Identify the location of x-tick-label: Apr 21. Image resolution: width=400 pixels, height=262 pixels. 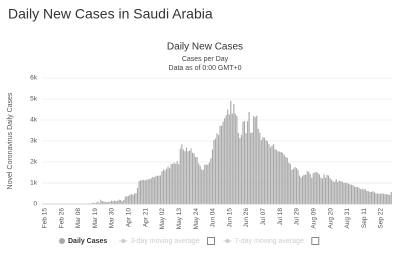
(145, 218).